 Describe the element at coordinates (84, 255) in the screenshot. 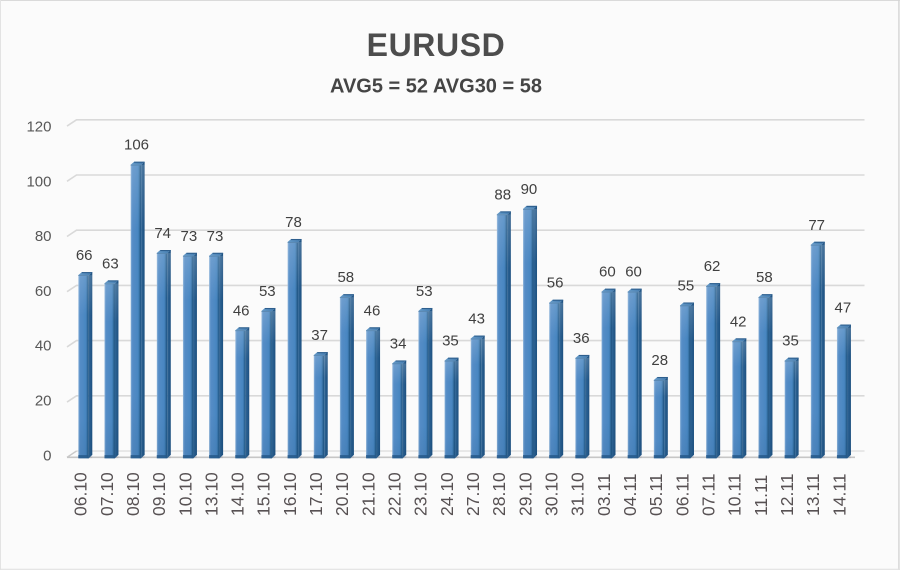

I see `svg-text: 66` at that location.